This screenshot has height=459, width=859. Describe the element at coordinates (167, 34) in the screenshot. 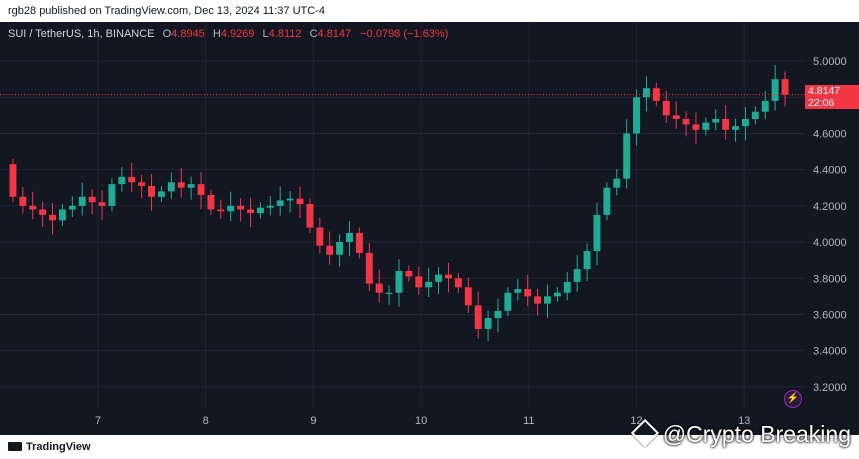

I see `open-label: O` at that location.